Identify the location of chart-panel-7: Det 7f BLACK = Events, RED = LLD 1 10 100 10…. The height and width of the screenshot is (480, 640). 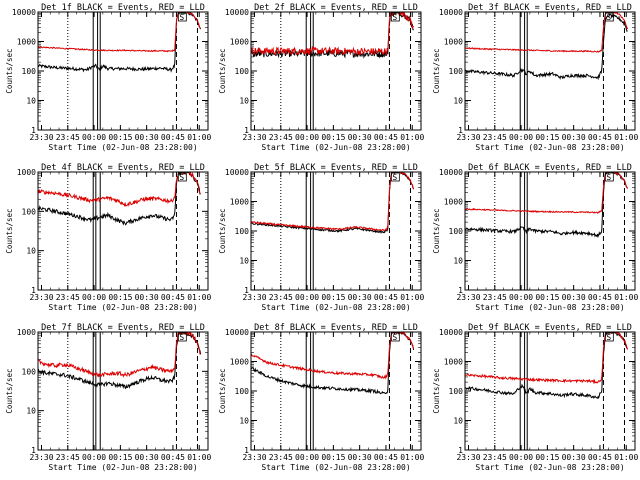
(108, 397).